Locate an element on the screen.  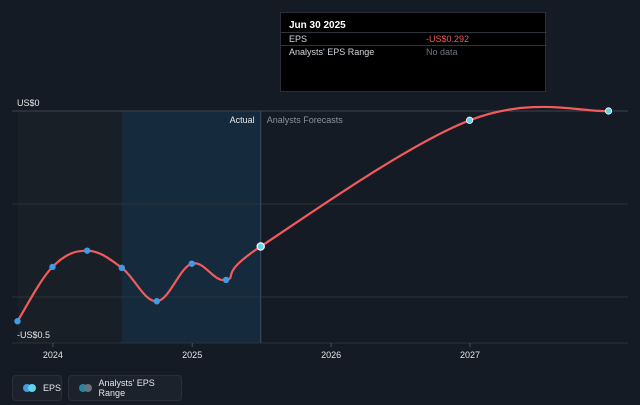
x-axis-tick-label: 2027 is located at coordinates (470, 355).